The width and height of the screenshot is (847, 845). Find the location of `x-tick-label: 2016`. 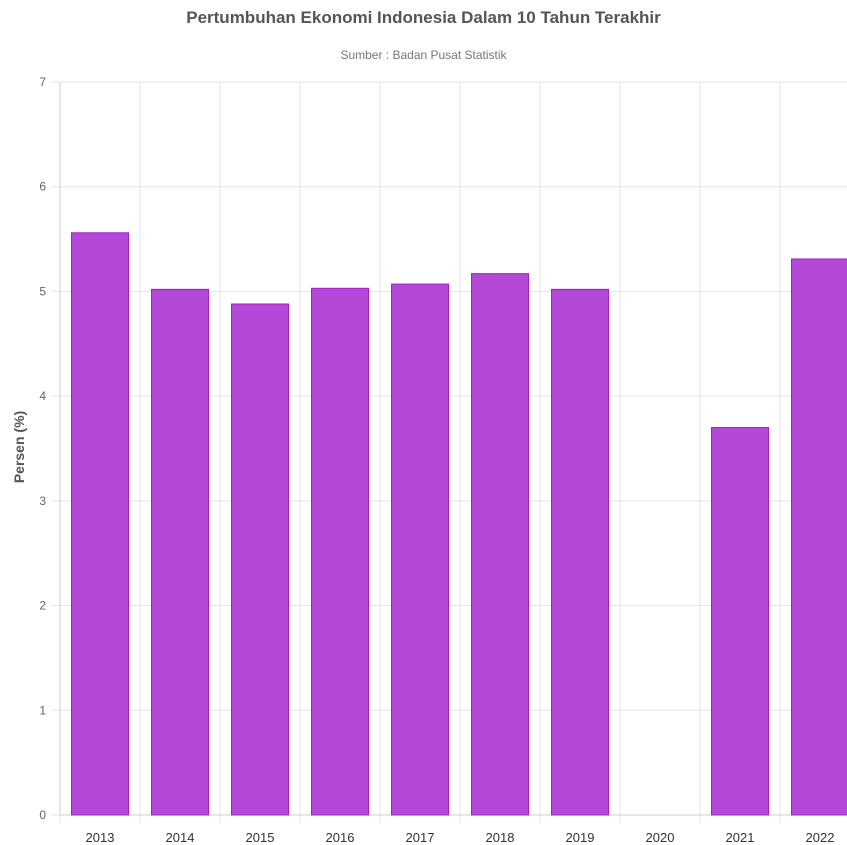

x-tick-label: 2016 is located at coordinates (340, 837).